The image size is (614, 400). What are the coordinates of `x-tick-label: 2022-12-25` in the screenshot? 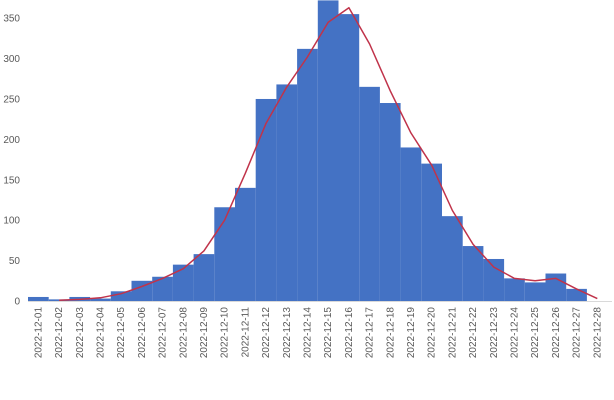 It's located at (535, 333).